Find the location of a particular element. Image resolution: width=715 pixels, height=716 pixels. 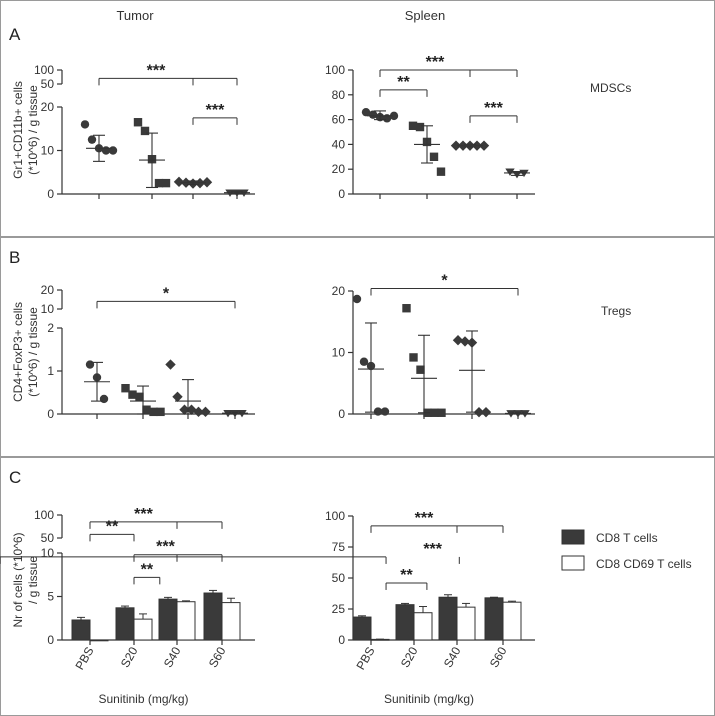

legend-swatch-cd8-cd69 is located at coordinates (573, 563).